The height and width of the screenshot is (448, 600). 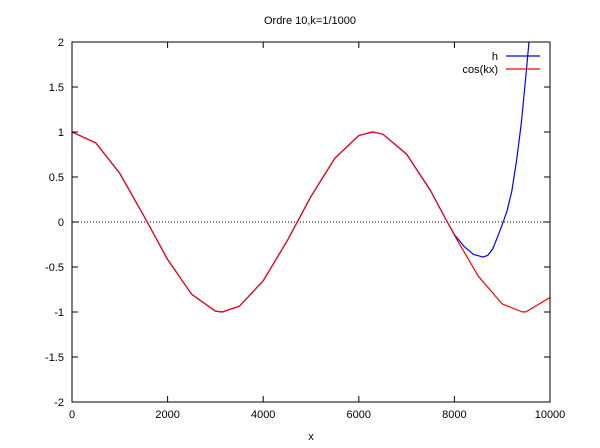 What do you see at coordinates (359, 415) in the screenshot?
I see `x-tick-label: 6000` at bounding box center [359, 415].